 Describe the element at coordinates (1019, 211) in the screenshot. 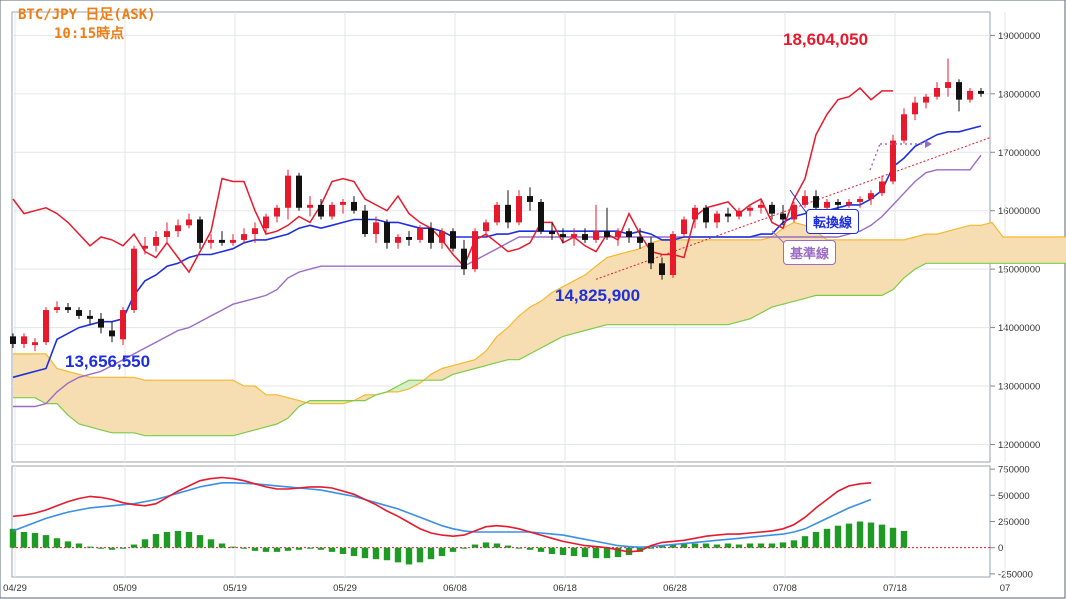

I see `price-tick-label: 16000000` at that location.